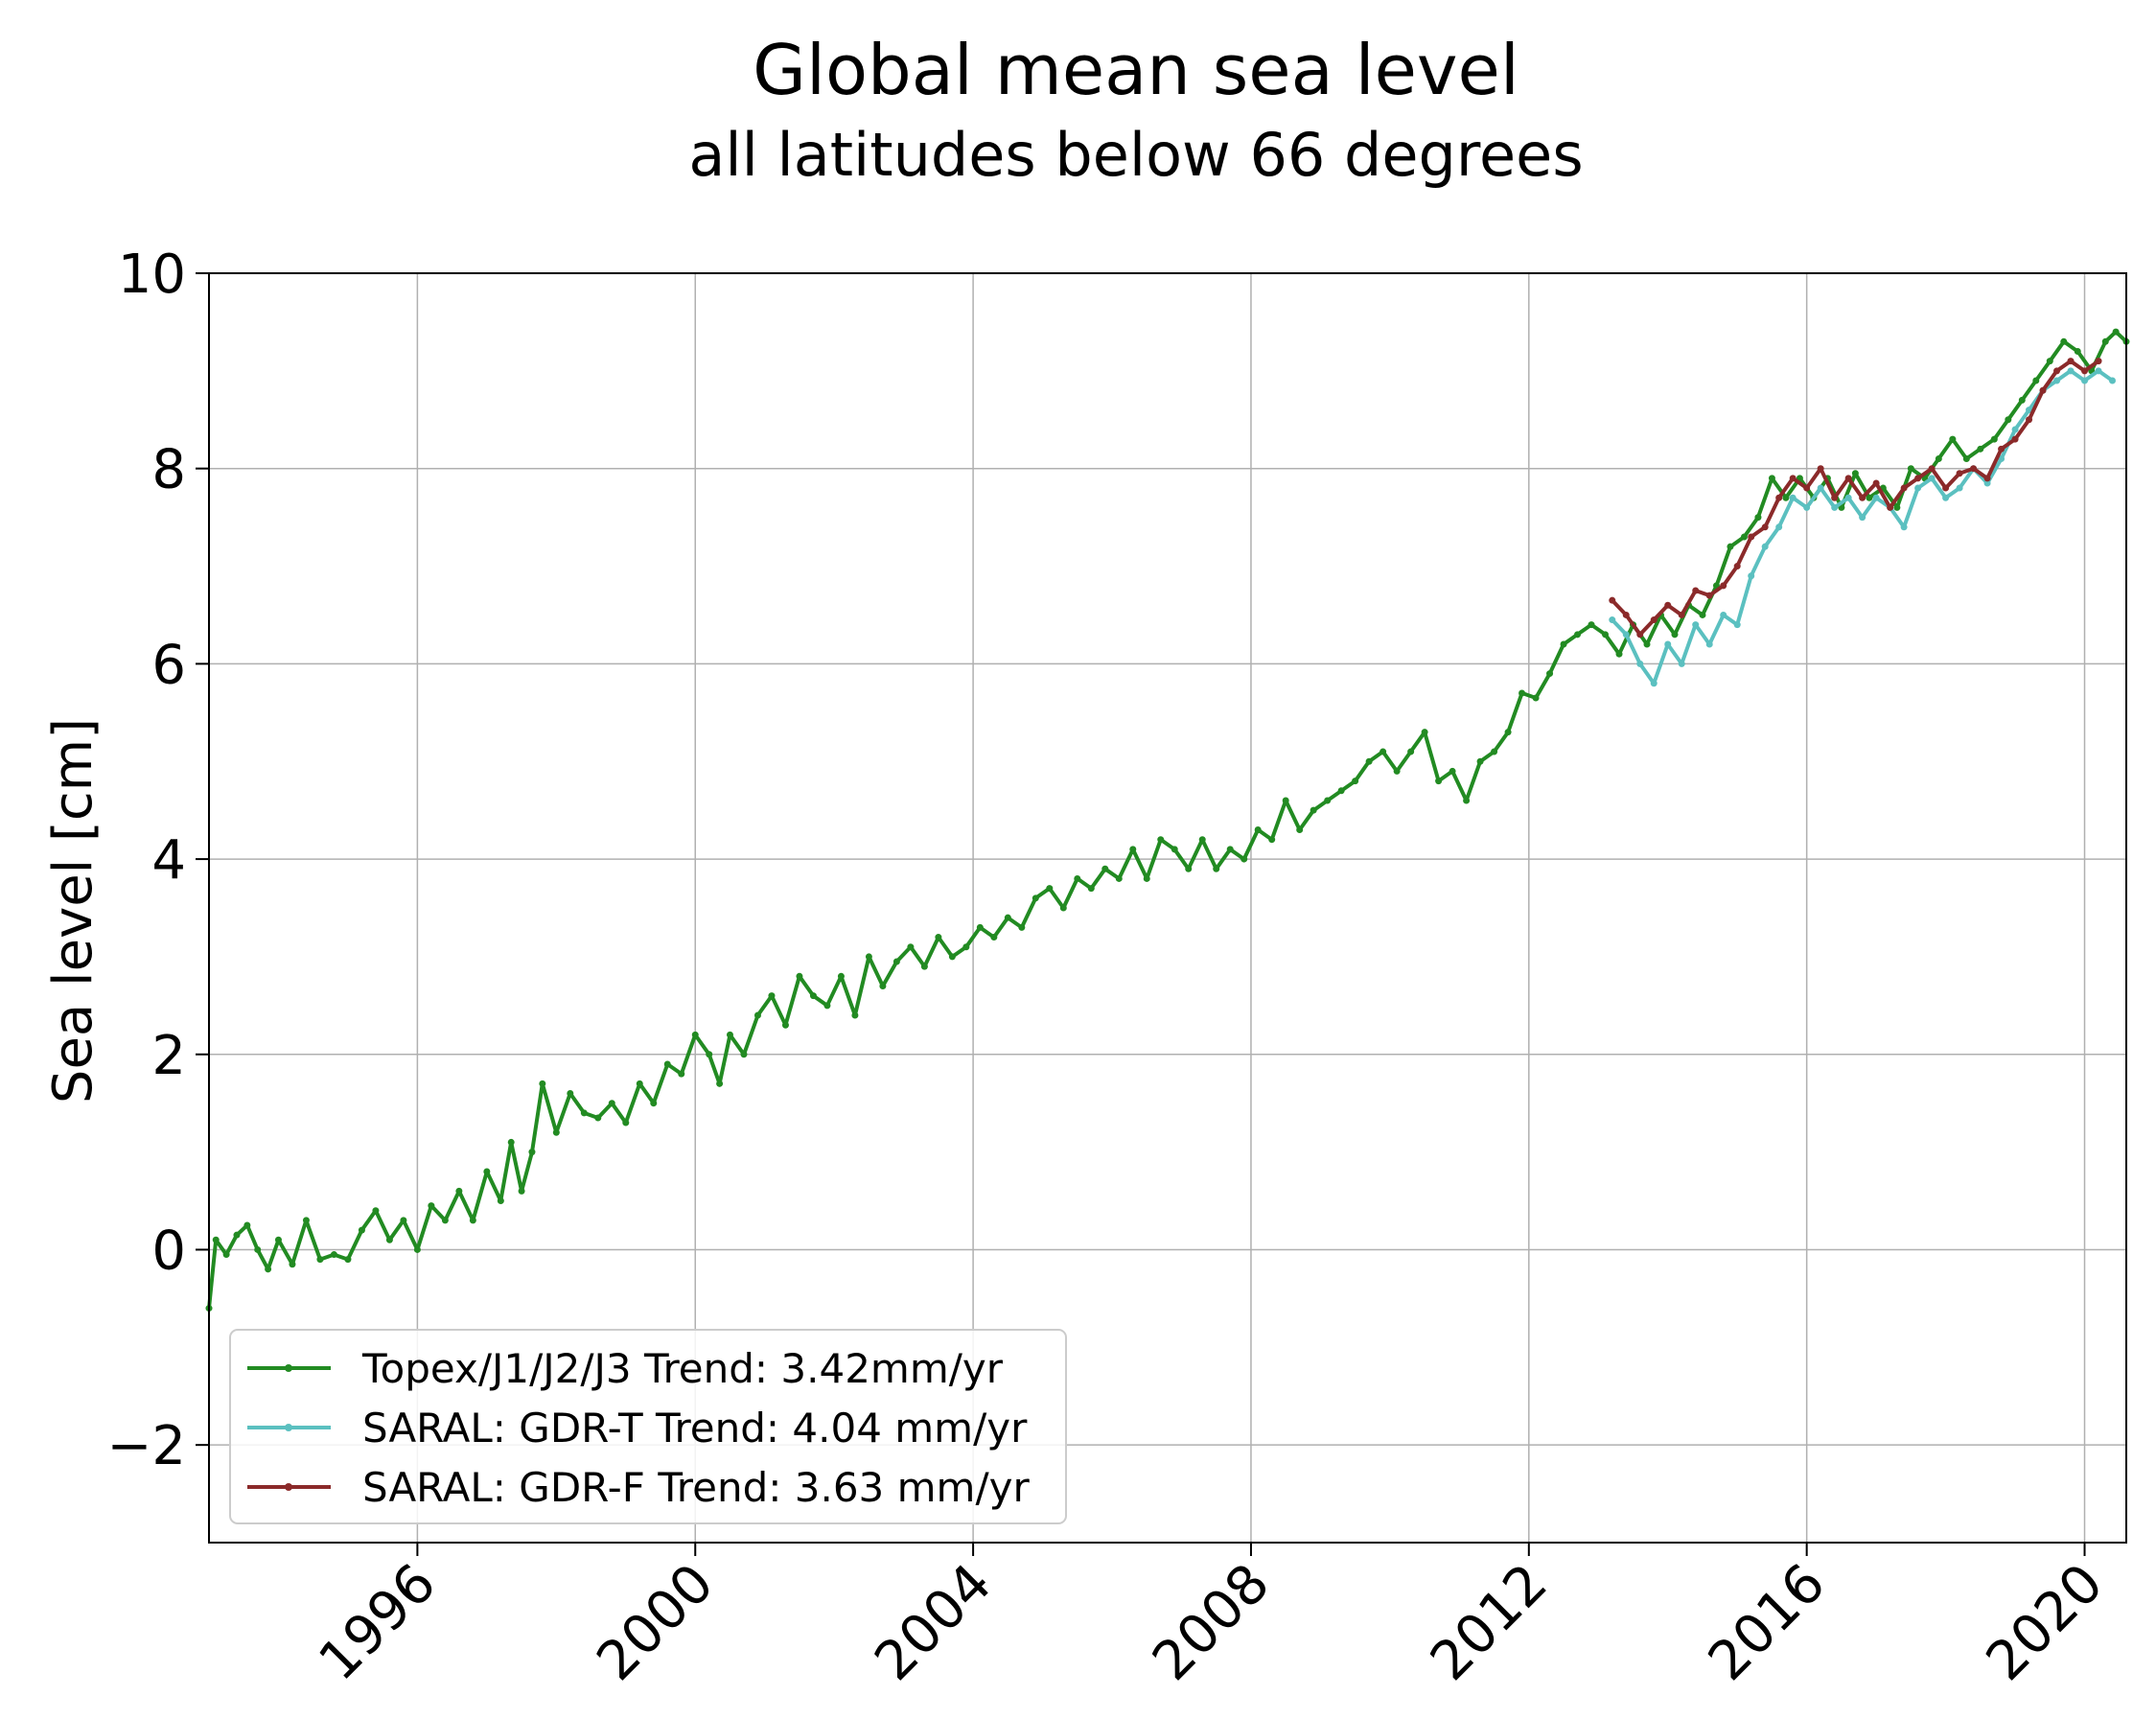 This screenshot has height=1719, width=2156. Describe the element at coordinates (168, 861) in the screenshot. I see `y-tick-label: 4` at that location.